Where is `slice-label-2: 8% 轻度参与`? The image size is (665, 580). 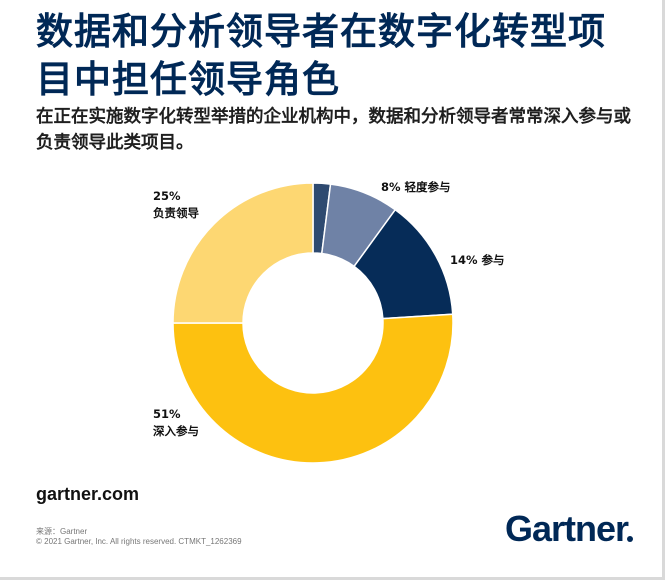
slice-label-2: 8% 轻度参与 is located at coordinates (416, 187).